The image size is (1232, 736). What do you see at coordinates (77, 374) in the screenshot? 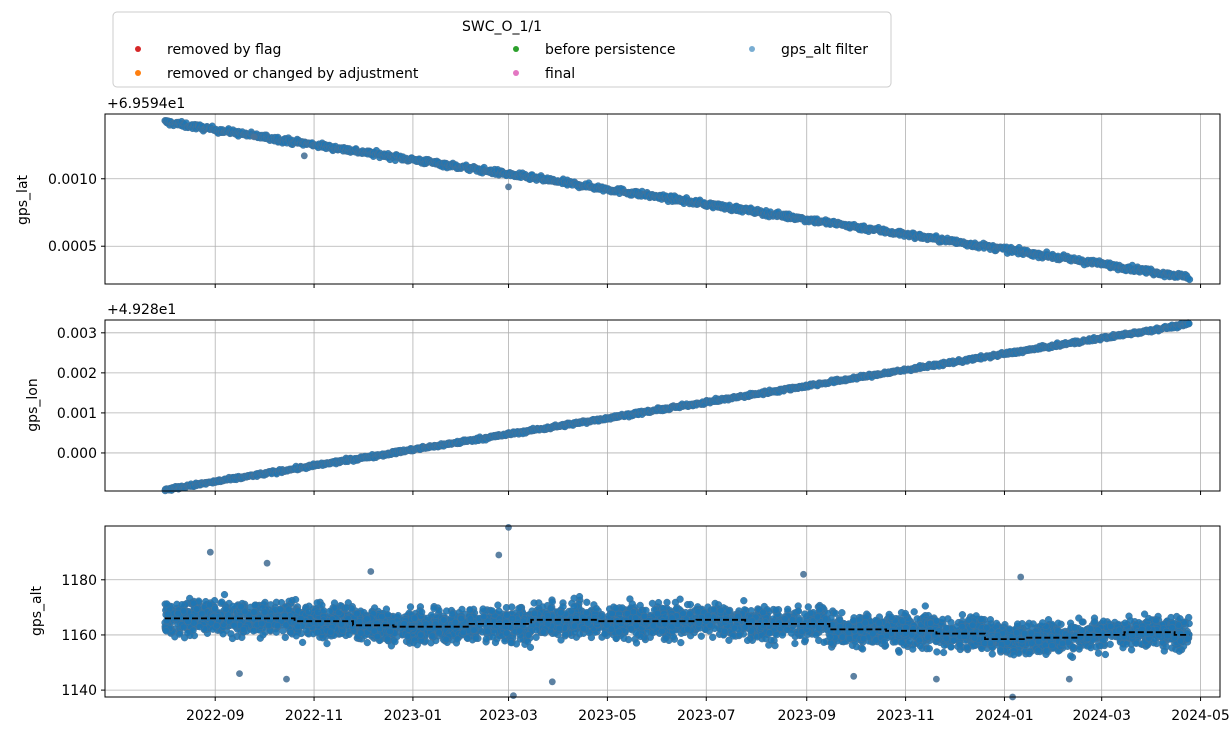
I see `y-tick-label: 0.002` at bounding box center [77, 374].